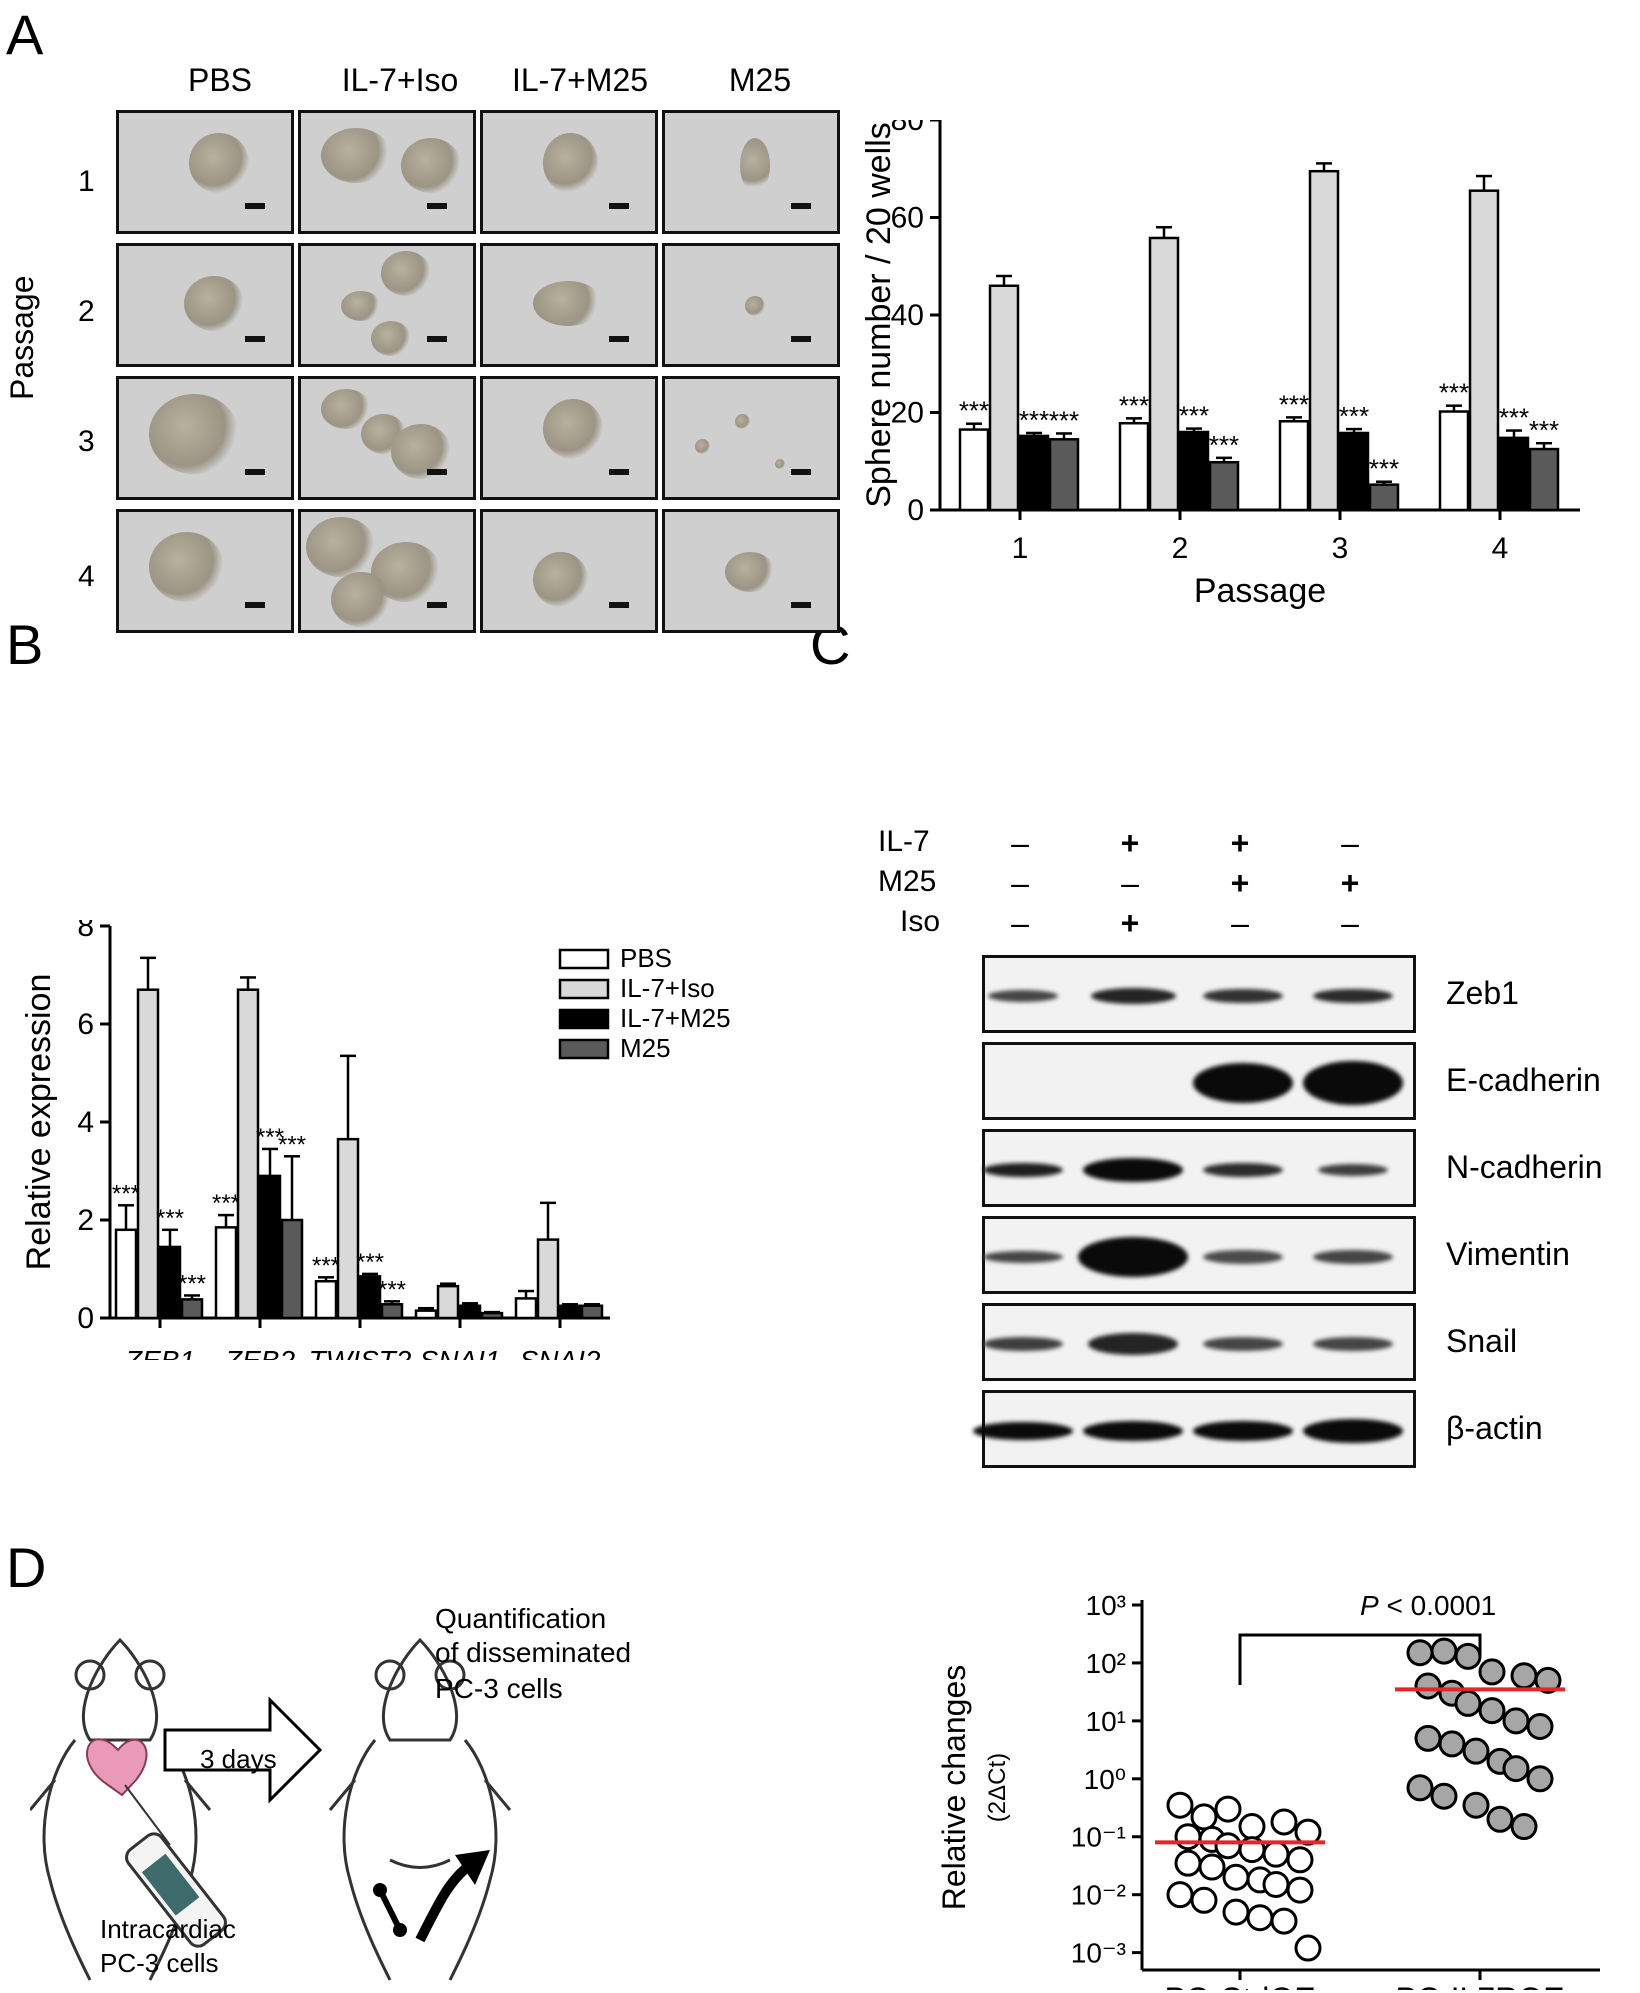 The width and height of the screenshot is (1640, 1993). What do you see at coordinates (907, 218) in the screenshot?
I see `y-tick-label: 60` at bounding box center [907, 218].